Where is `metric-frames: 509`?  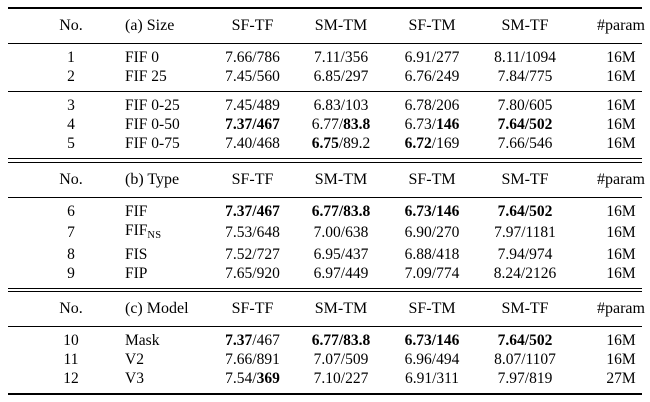
metric-frames: 509 is located at coordinates (357, 360).